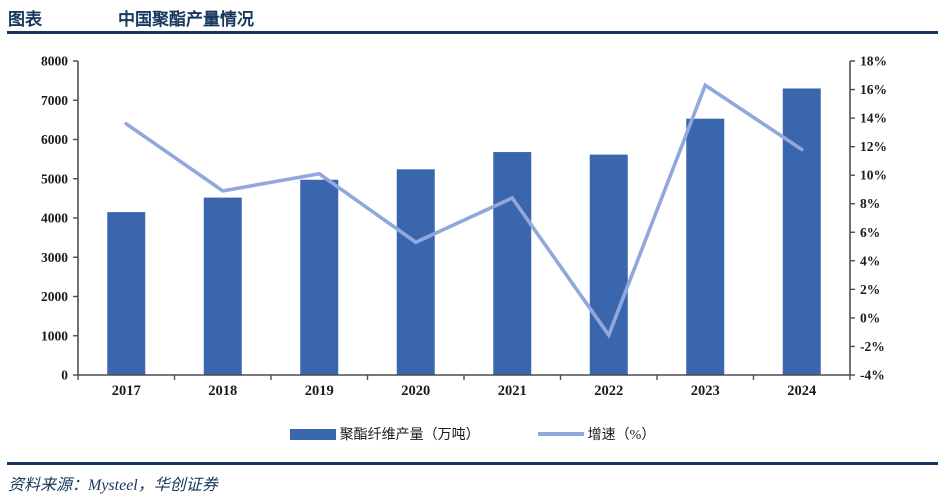 The height and width of the screenshot is (504, 945). Describe the element at coordinates (415, 272) in the screenshot. I see `bar-2020` at that location.